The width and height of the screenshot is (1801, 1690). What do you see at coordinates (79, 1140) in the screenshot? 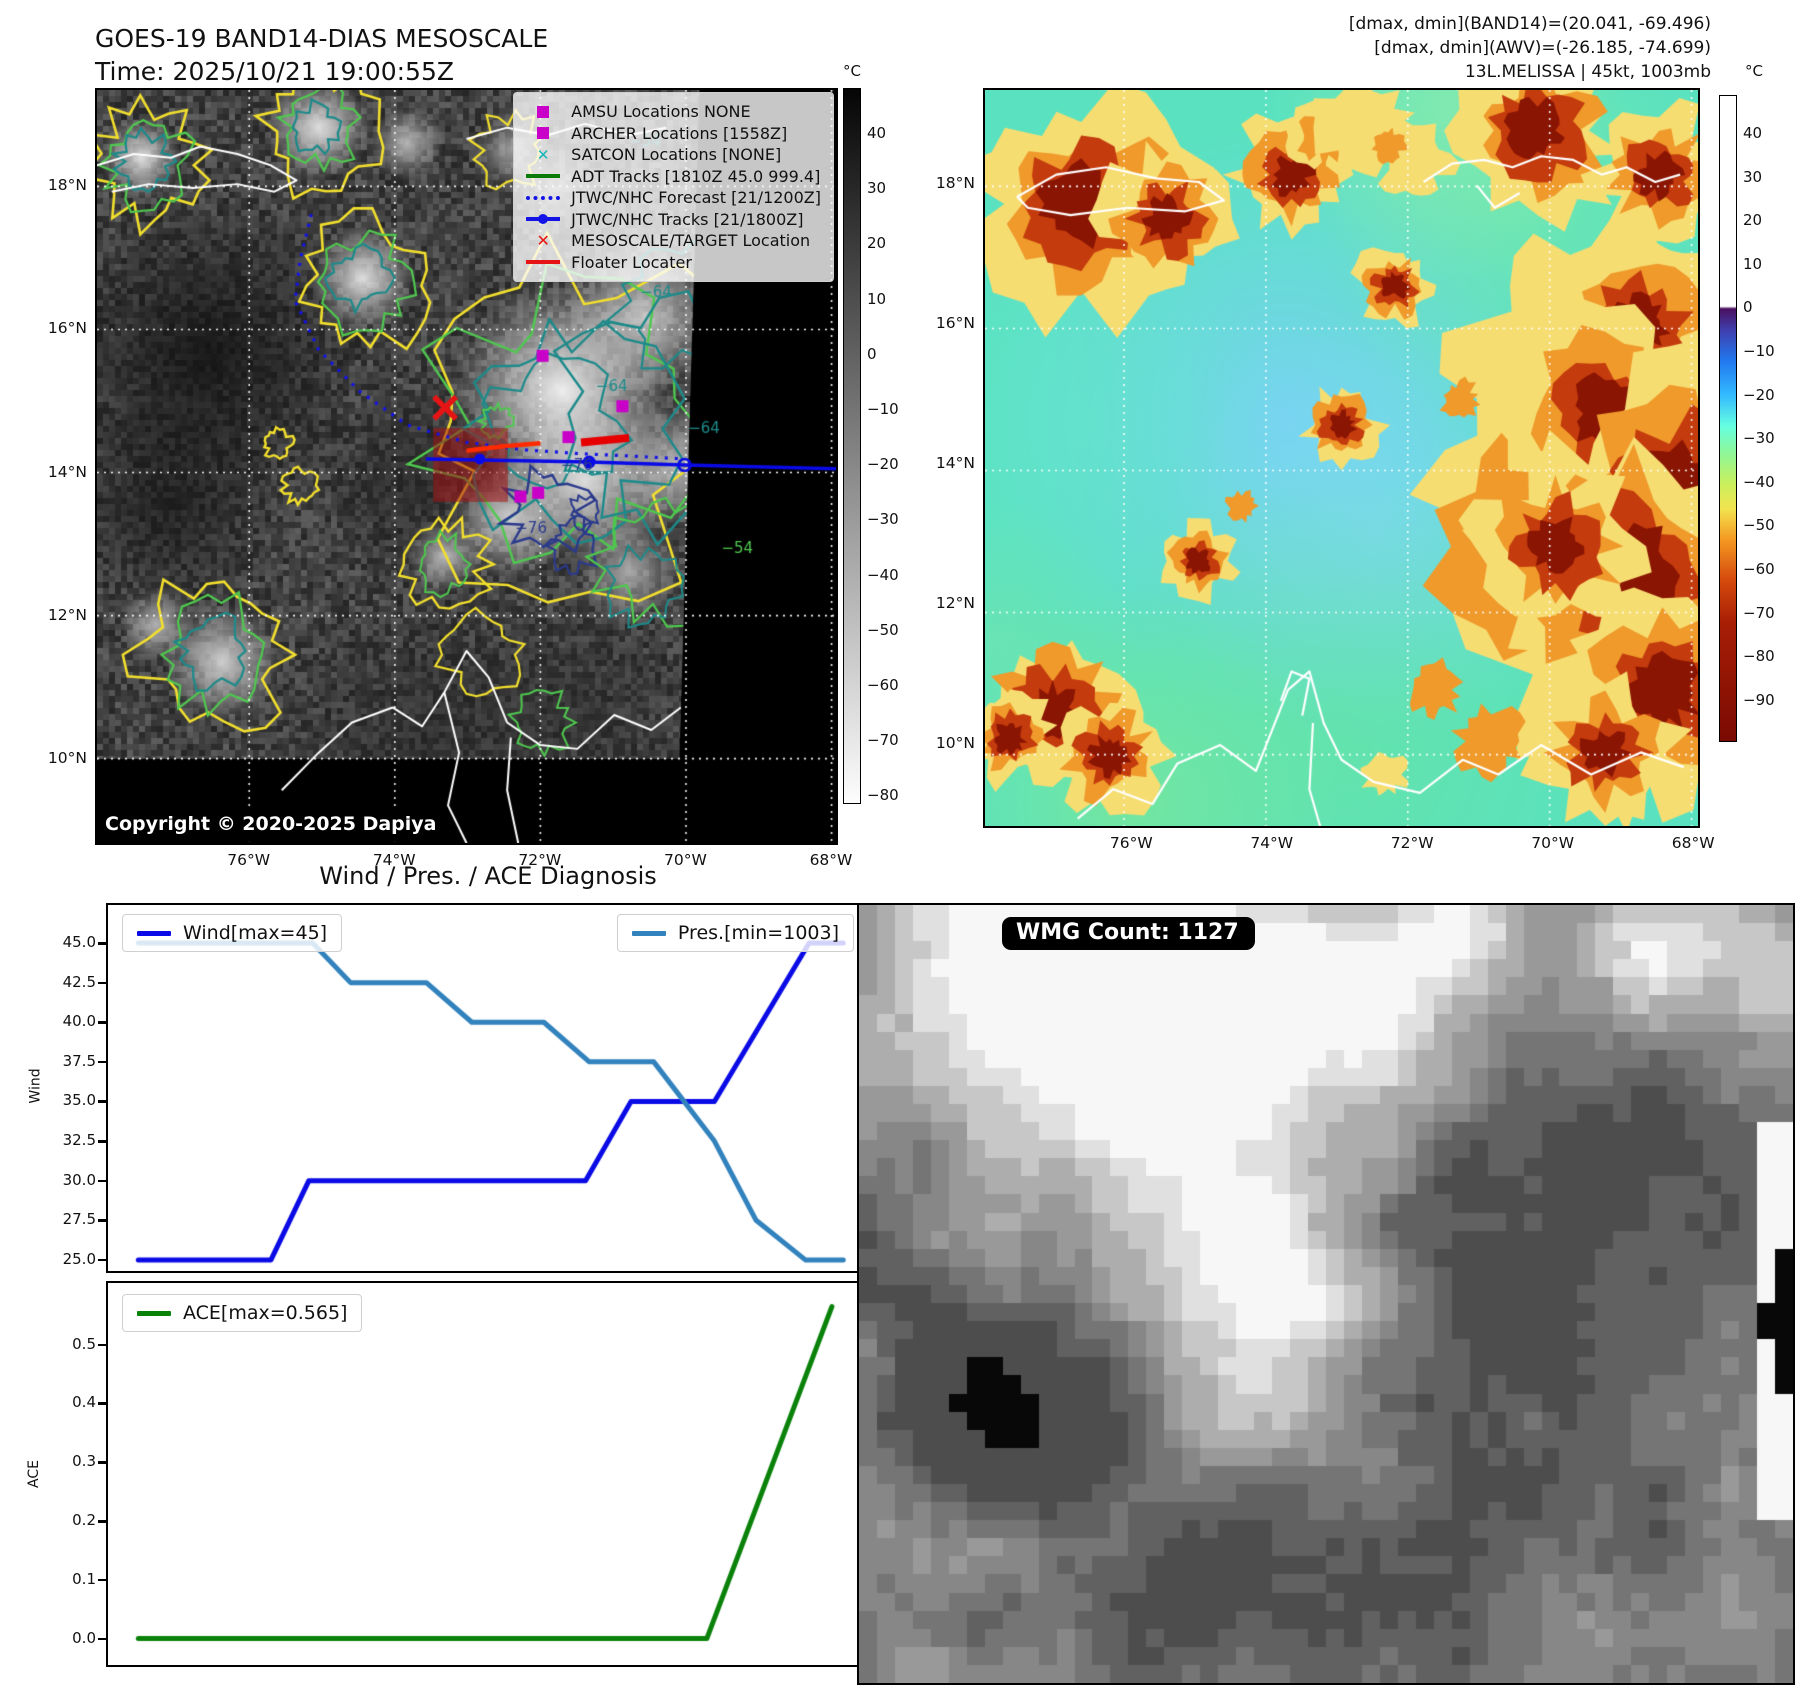
I see `wind-tick: 32.5` at bounding box center [79, 1140].